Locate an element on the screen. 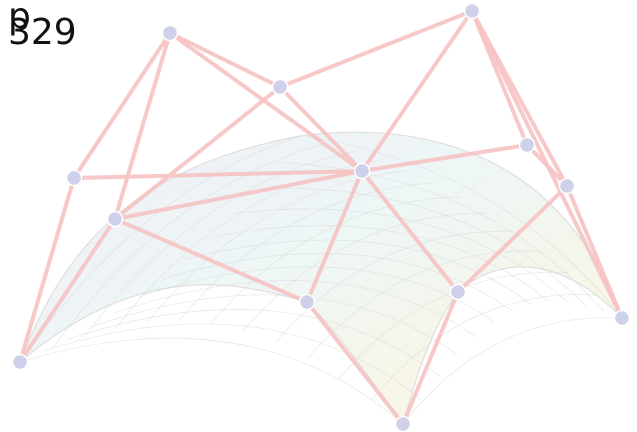 This screenshot has width=637, height=432. label-line-1: p is located at coordinates (19, 18).